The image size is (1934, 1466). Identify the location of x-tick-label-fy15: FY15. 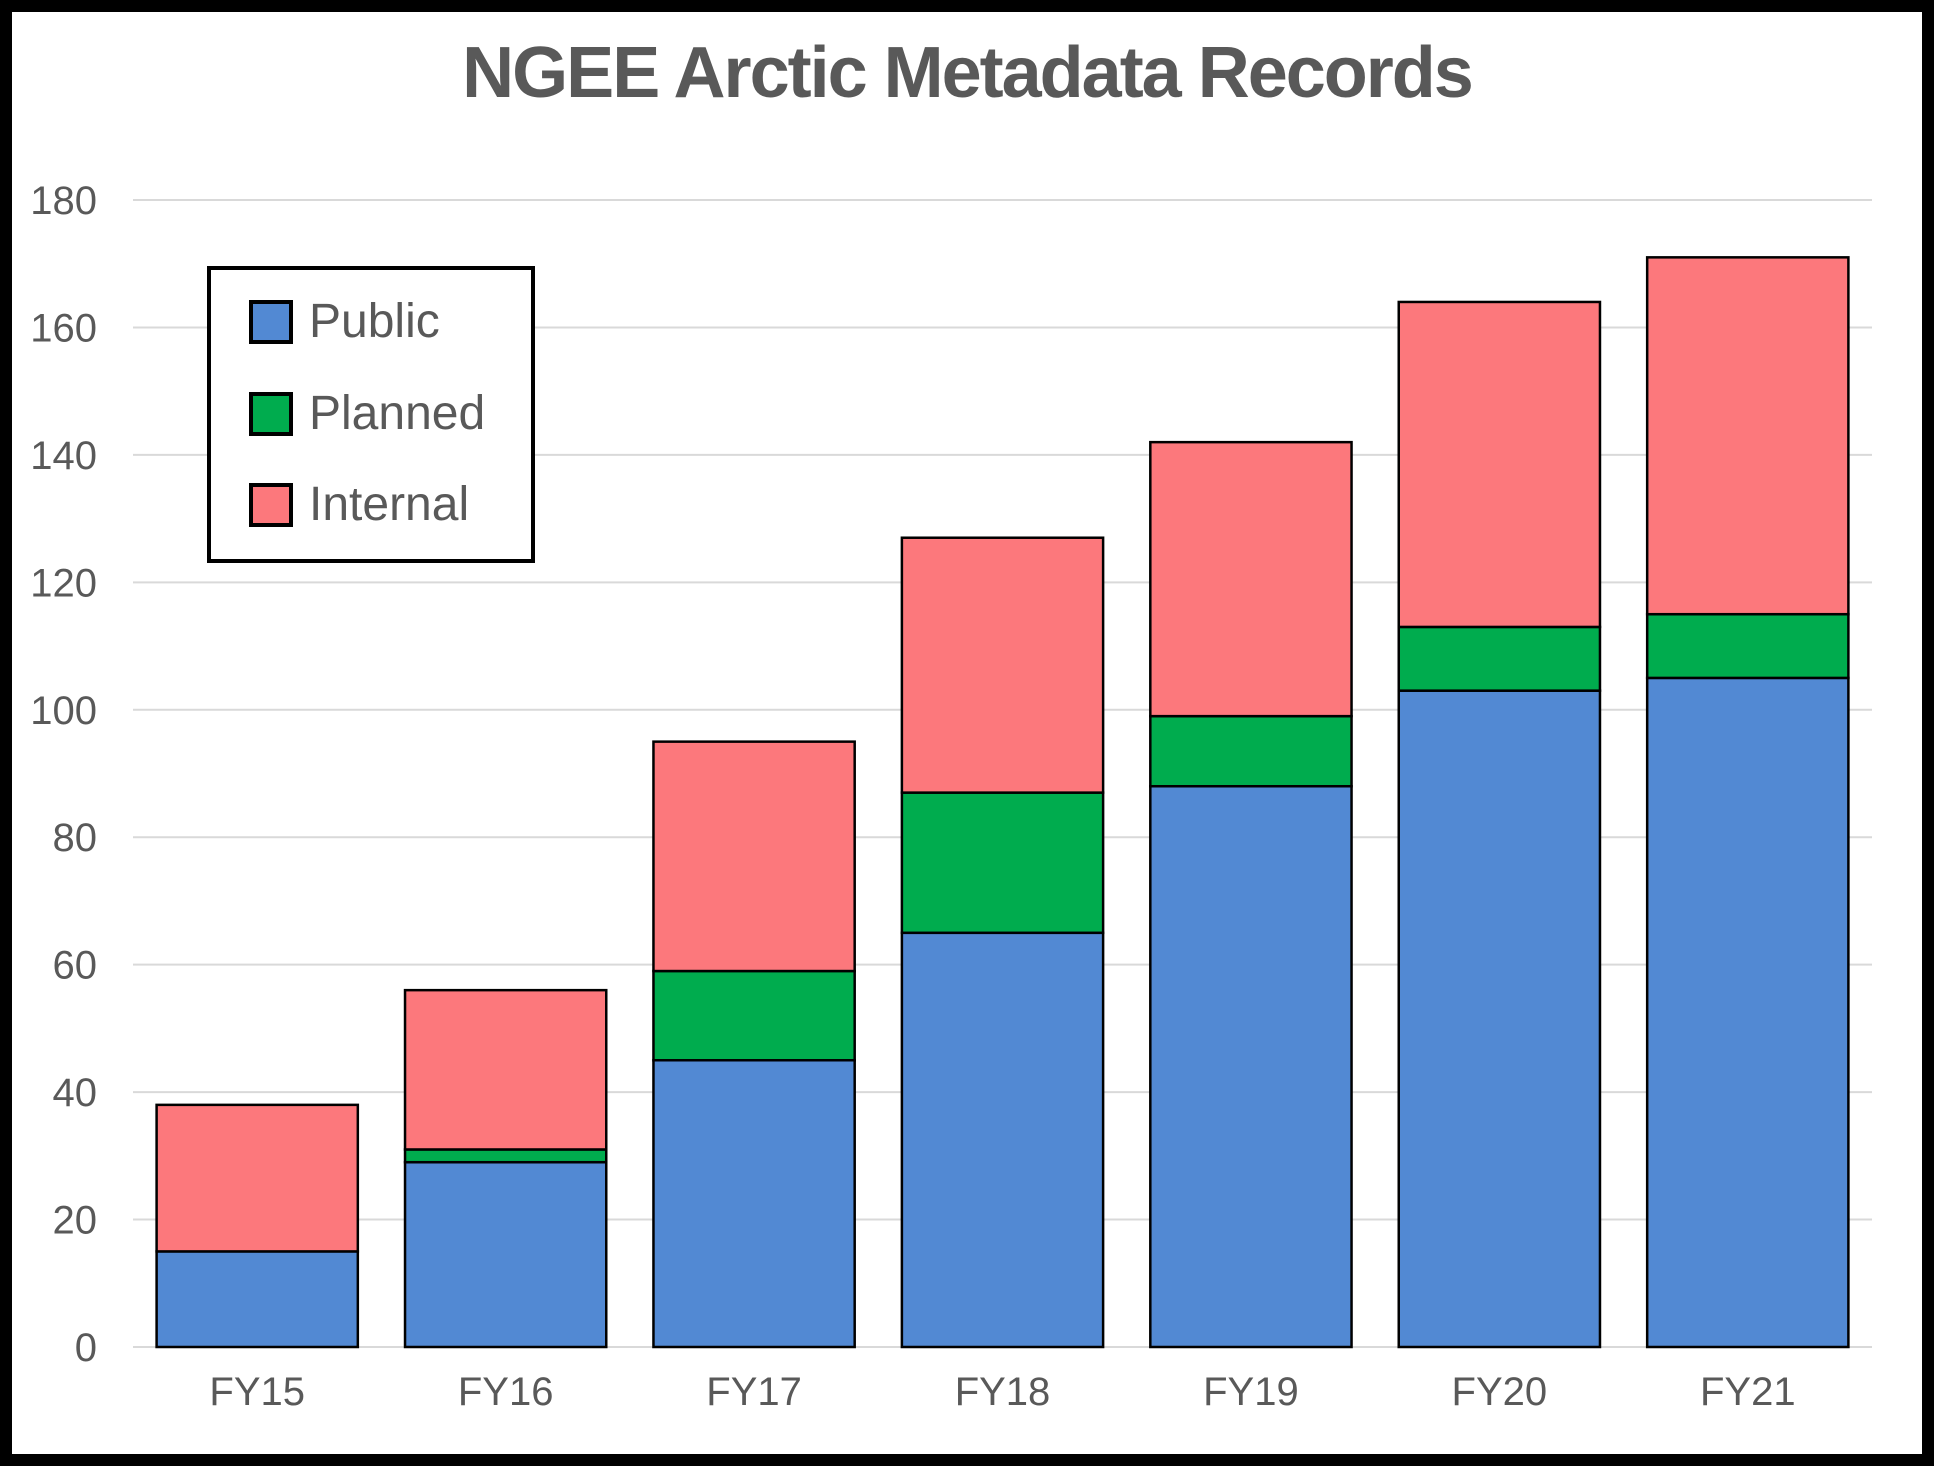
(257, 1392).